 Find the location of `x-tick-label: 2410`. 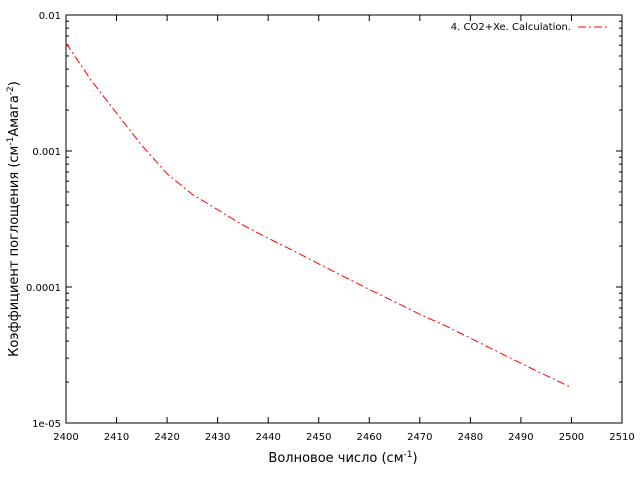

x-tick-label: 2410 is located at coordinates (116, 437).